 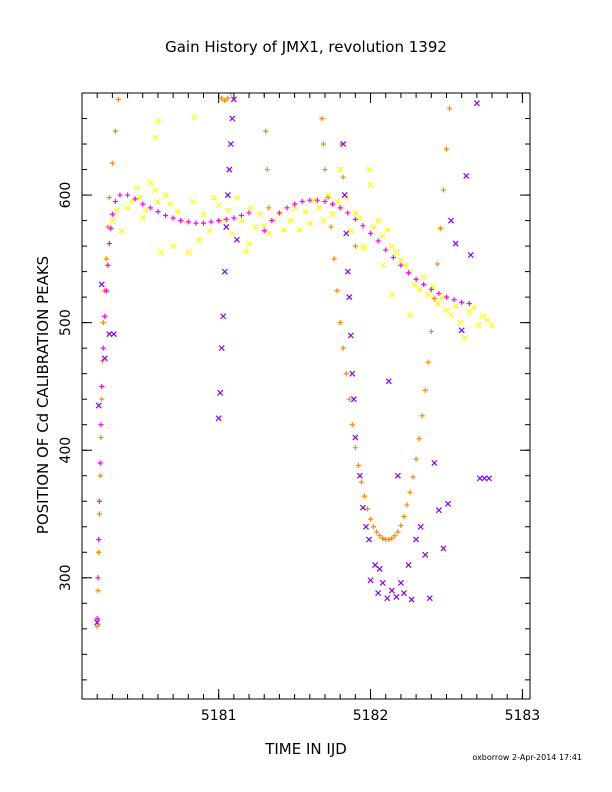 I want to click on y-tick-label: 500, so click(x=66, y=322).